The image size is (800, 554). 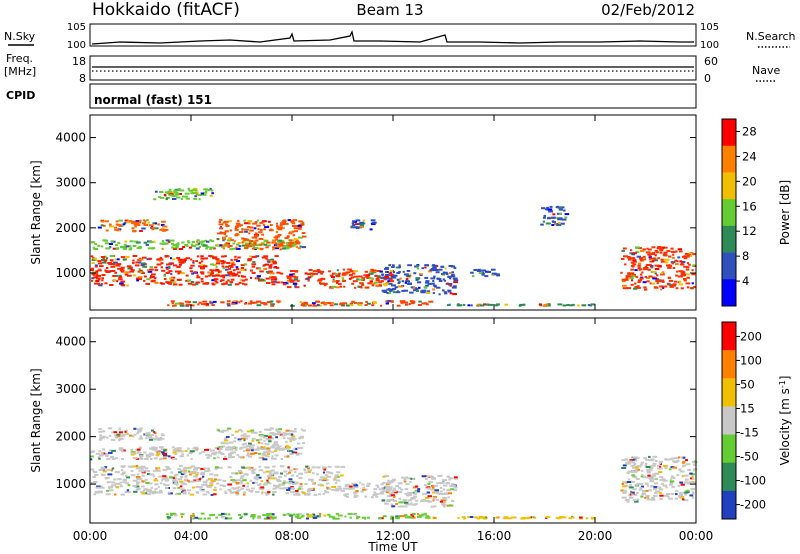 What do you see at coordinates (729, 186) in the screenshot?
I see `power-panel-colorbar-segment` at bounding box center [729, 186].